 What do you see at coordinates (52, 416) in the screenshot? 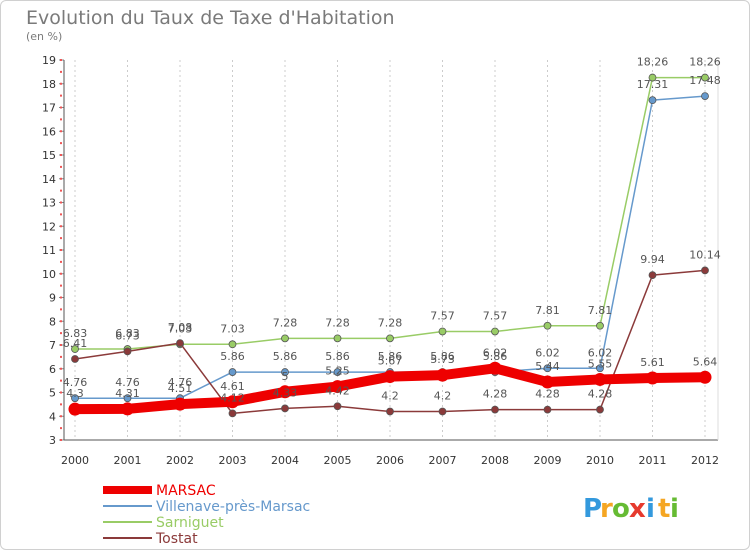
I see `y-tick-label: 4` at bounding box center [52, 416].